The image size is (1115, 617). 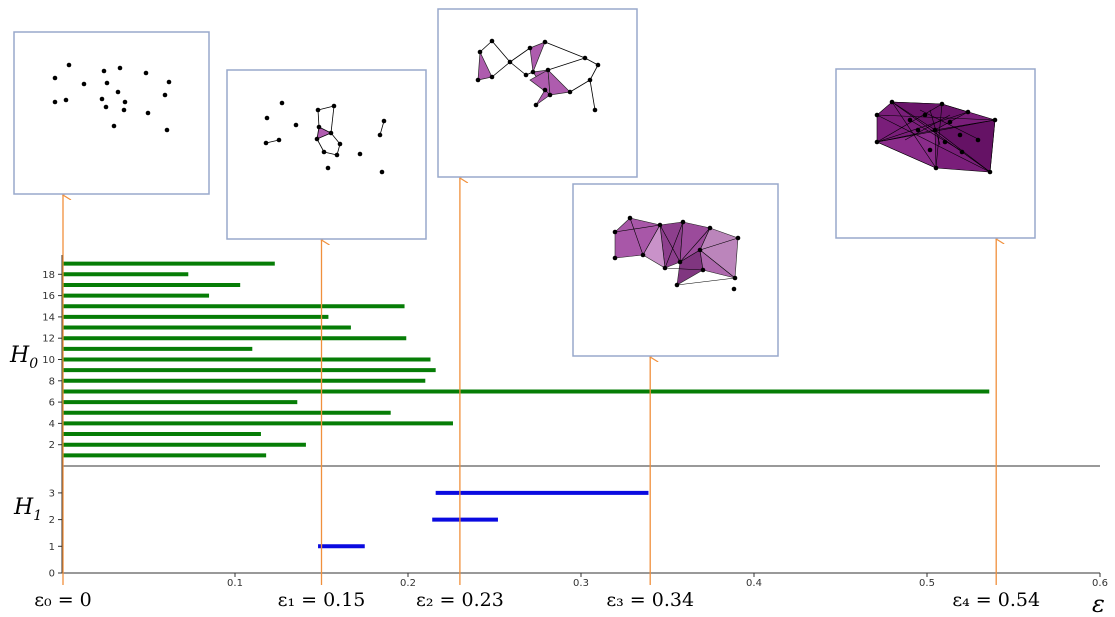 What do you see at coordinates (322, 600) in the screenshot?
I see `epsilon-label-1: ε₁ = 0.15` at bounding box center [322, 600].